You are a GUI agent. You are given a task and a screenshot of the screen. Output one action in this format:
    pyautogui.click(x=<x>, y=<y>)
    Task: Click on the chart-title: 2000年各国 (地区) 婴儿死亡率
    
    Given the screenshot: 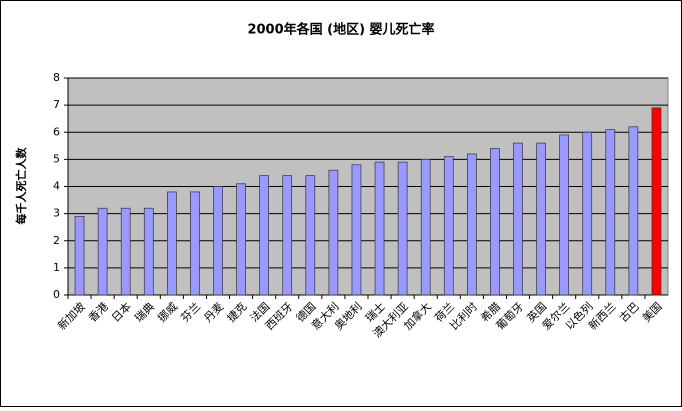 What is the action you would take?
    pyautogui.click(x=340, y=30)
    